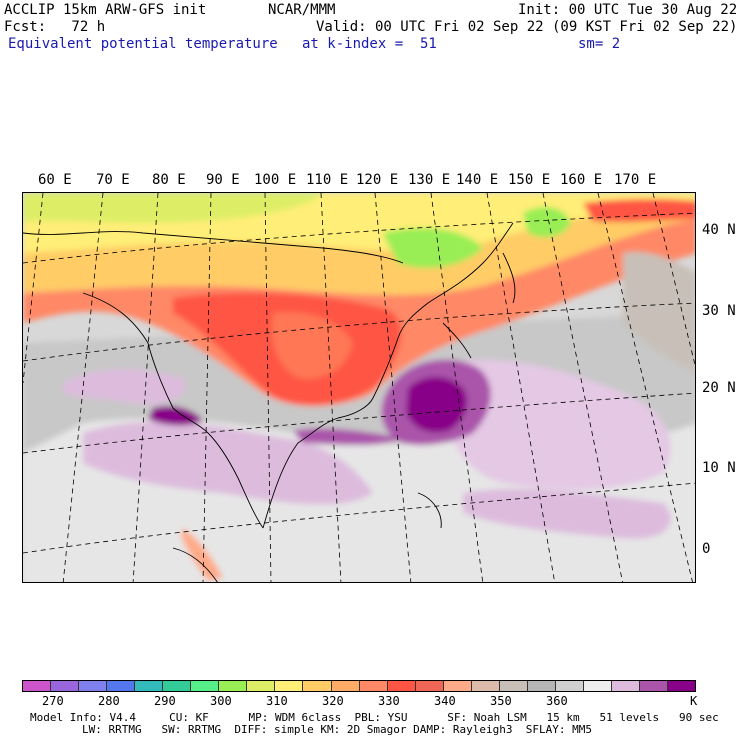 The width and height of the screenshot is (740, 740). Describe the element at coordinates (109, 701) in the screenshot. I see `colorbar-tick-label: 280` at that location.